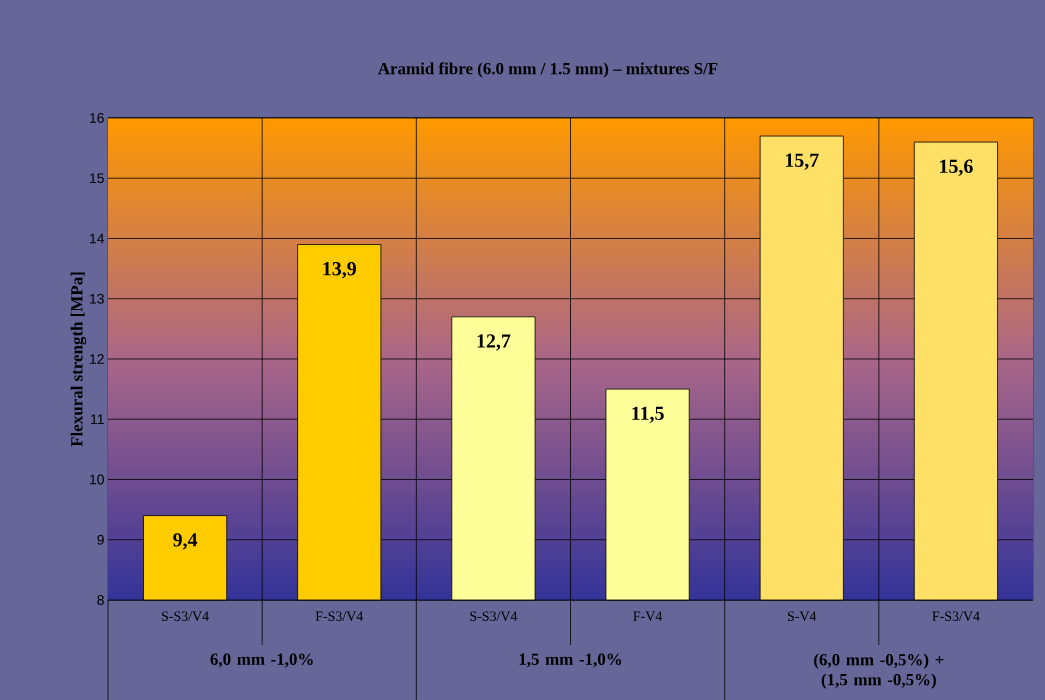 This screenshot has height=700, width=1045. I want to click on text: 6,0 mm -1,0%, so click(261, 660).